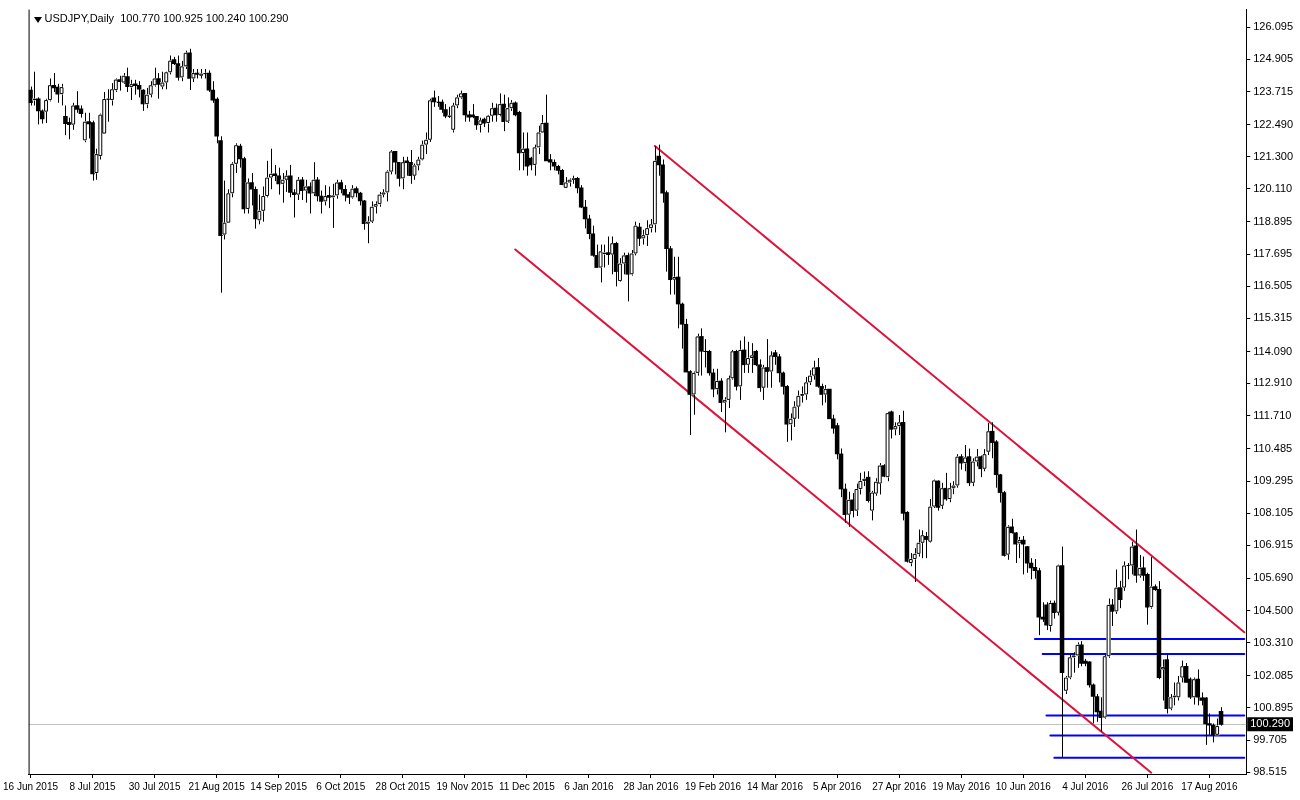 The image size is (1300, 800). Describe the element at coordinates (166, 18) in the screenshot. I see `chart-title: USDJPY,Daily 100.770 100.925 100.240 100.290` at that location.